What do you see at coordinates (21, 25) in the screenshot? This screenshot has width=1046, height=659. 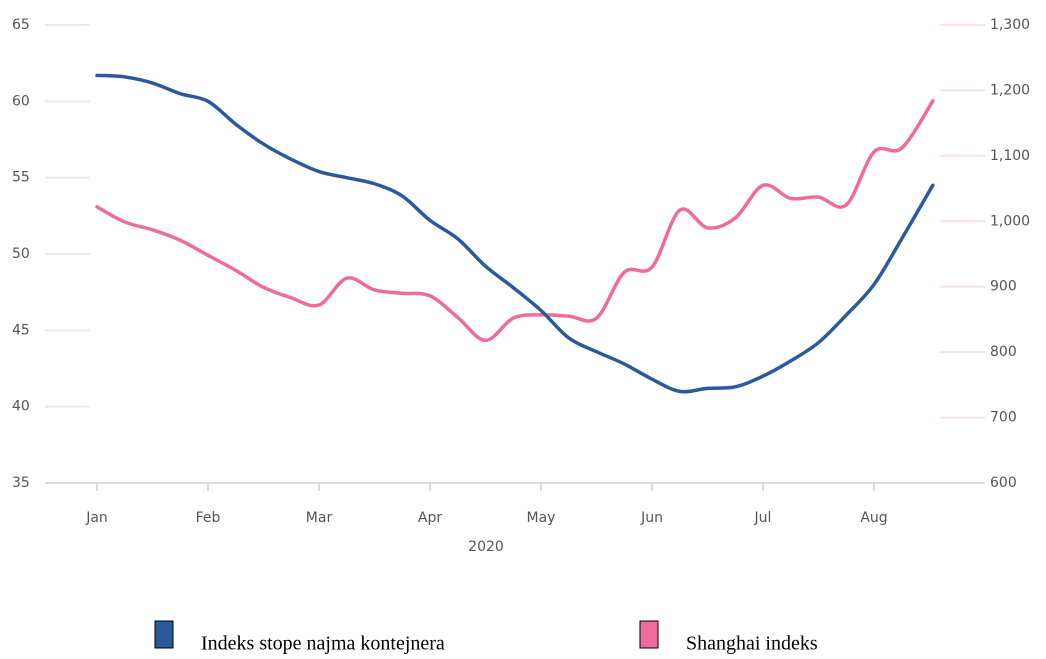 I see `y-tick-label: 65` at bounding box center [21, 25].